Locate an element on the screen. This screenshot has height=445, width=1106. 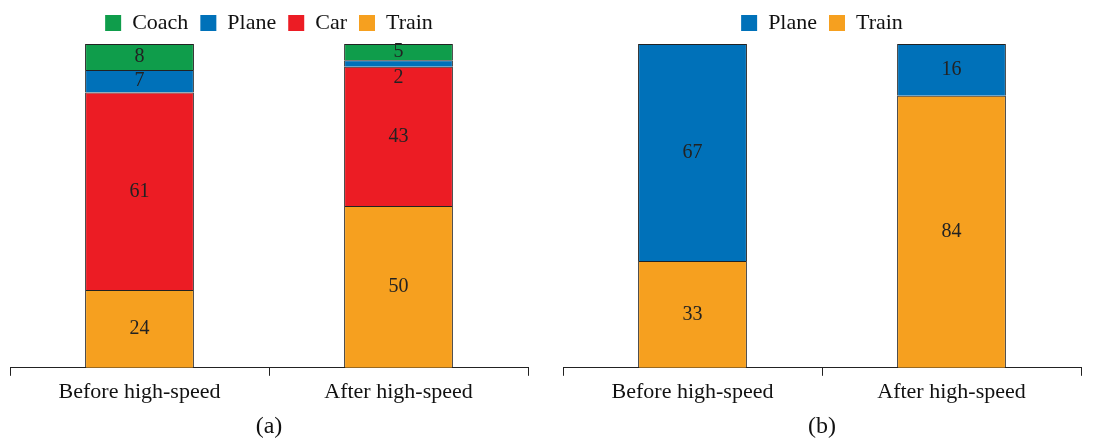
data-label: 50 is located at coordinates (398, 285).